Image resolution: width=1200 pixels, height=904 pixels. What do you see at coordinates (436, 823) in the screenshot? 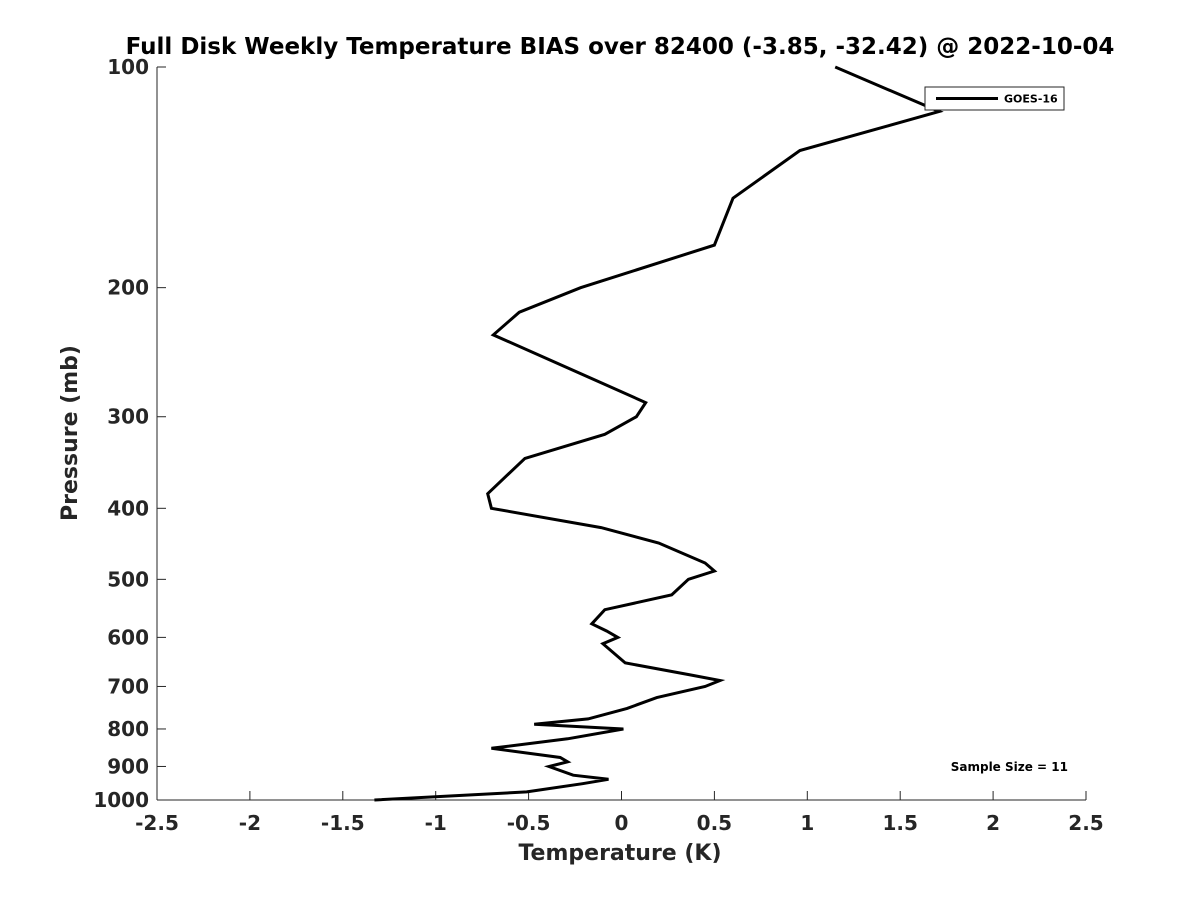
I see `x-tick-label: -1` at bounding box center [436, 823].